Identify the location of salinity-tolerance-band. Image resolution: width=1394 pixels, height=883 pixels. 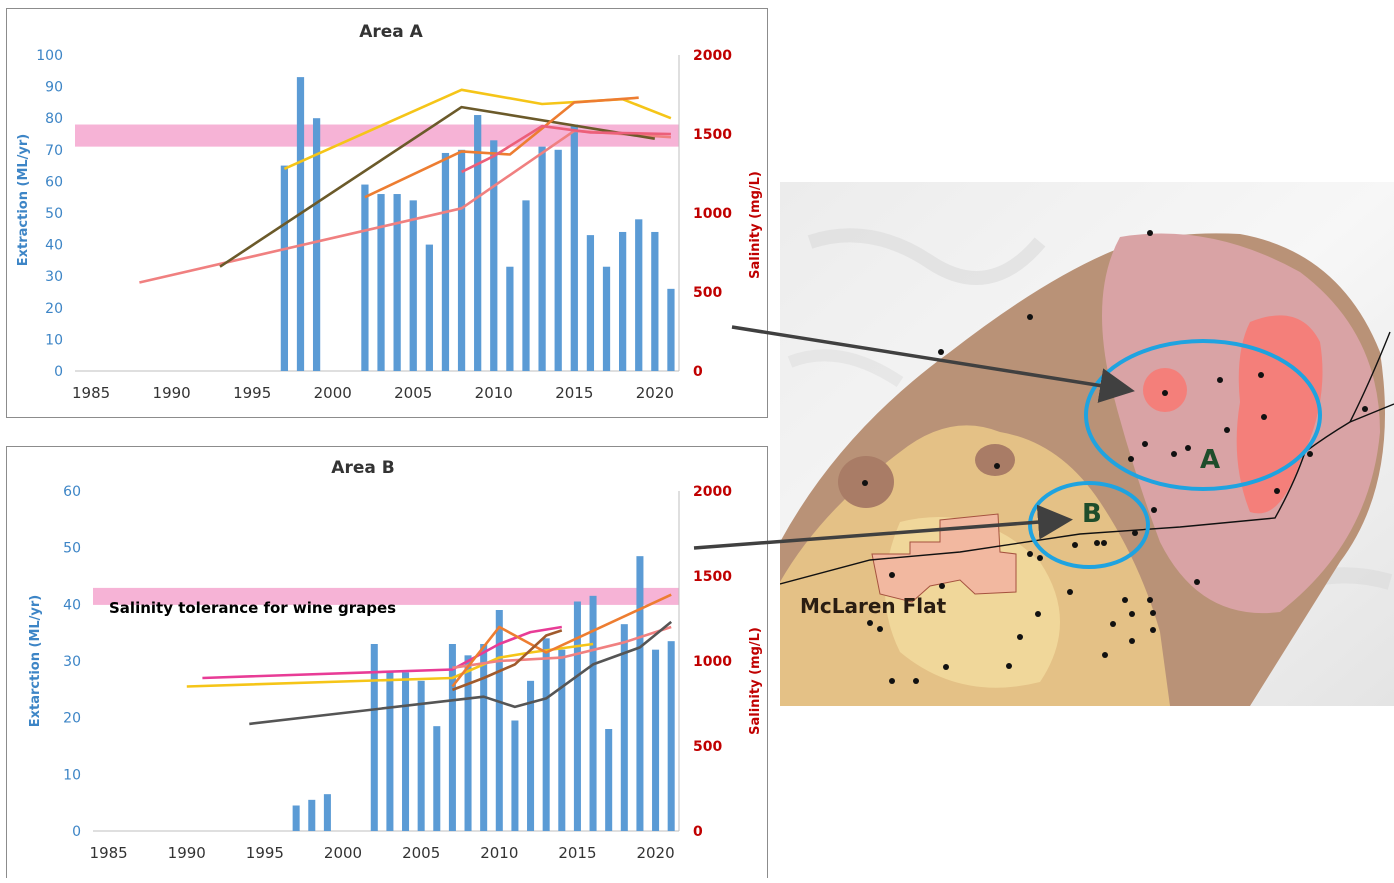
(386, 596).